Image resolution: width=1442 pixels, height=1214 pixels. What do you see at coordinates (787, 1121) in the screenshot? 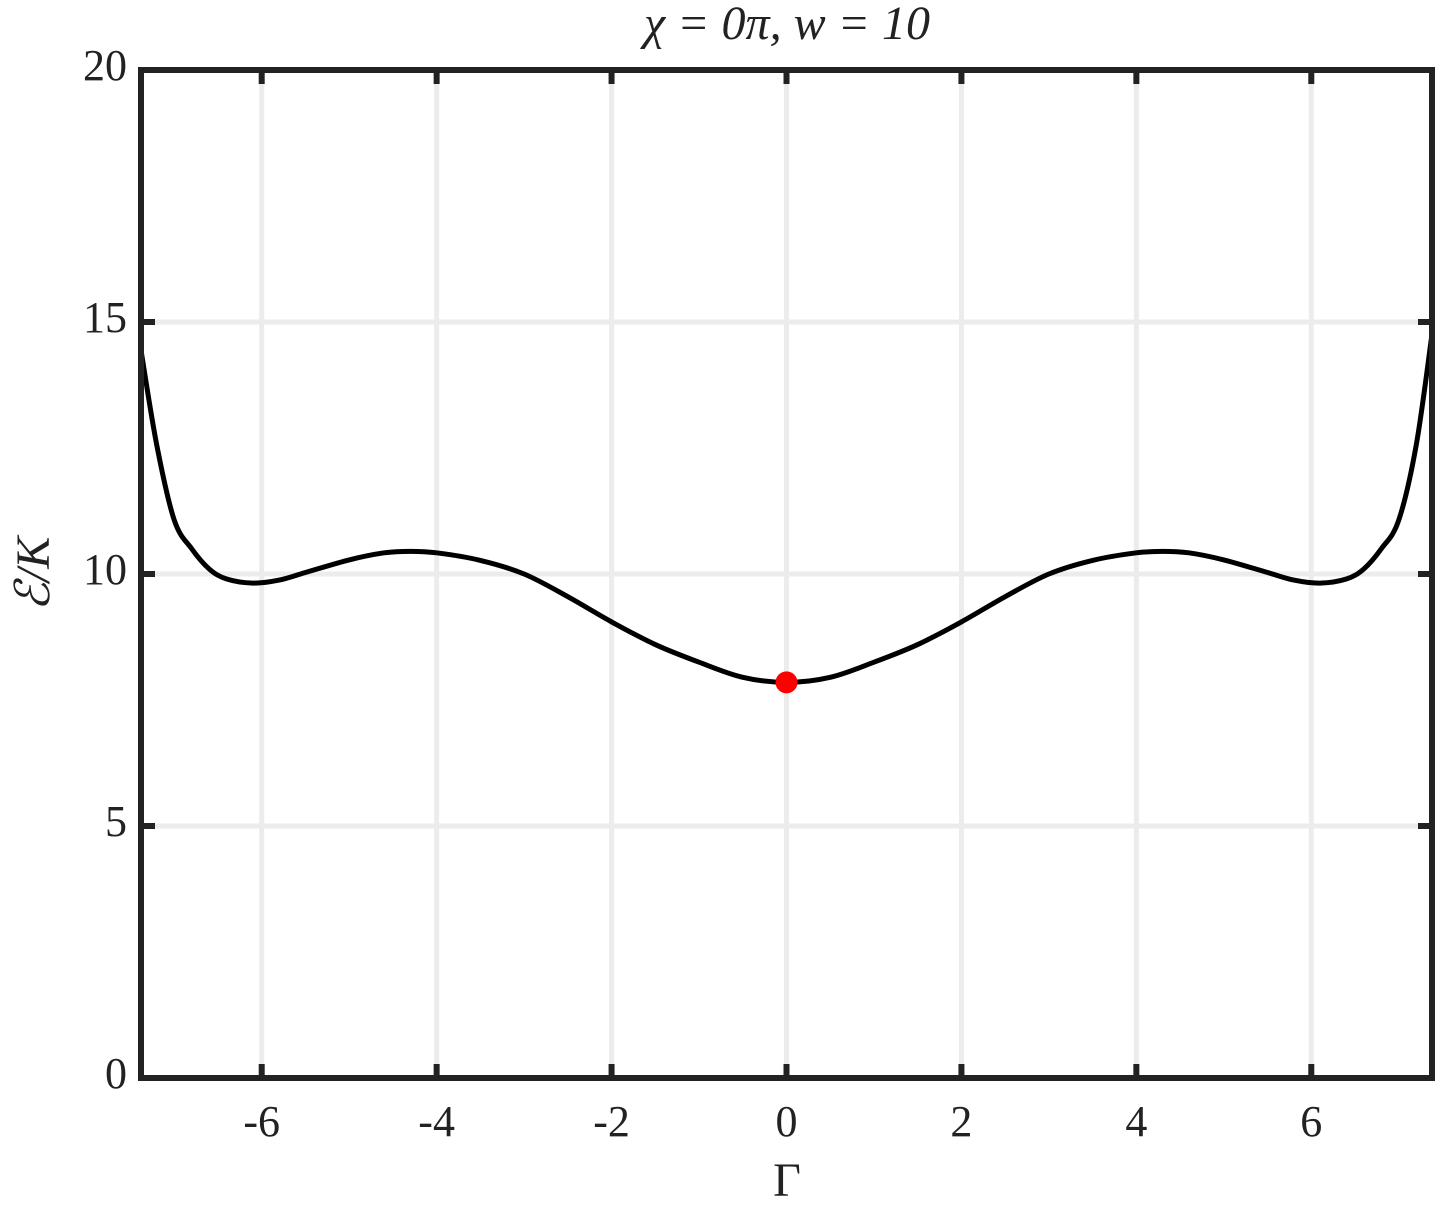
I see `x-tick-label: 0` at bounding box center [787, 1121].